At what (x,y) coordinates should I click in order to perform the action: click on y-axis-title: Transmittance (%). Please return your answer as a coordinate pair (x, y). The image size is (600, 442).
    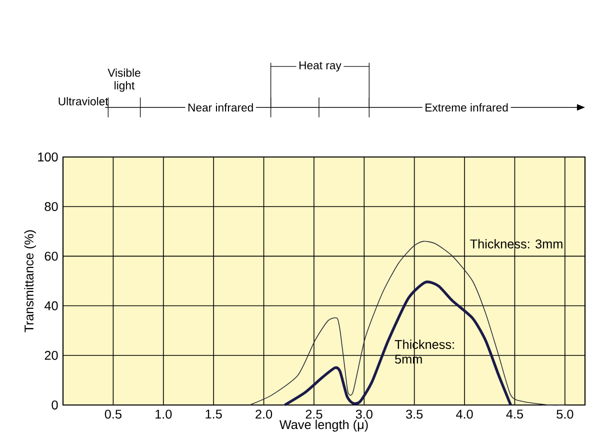
    Looking at the image, I should click on (30, 281).